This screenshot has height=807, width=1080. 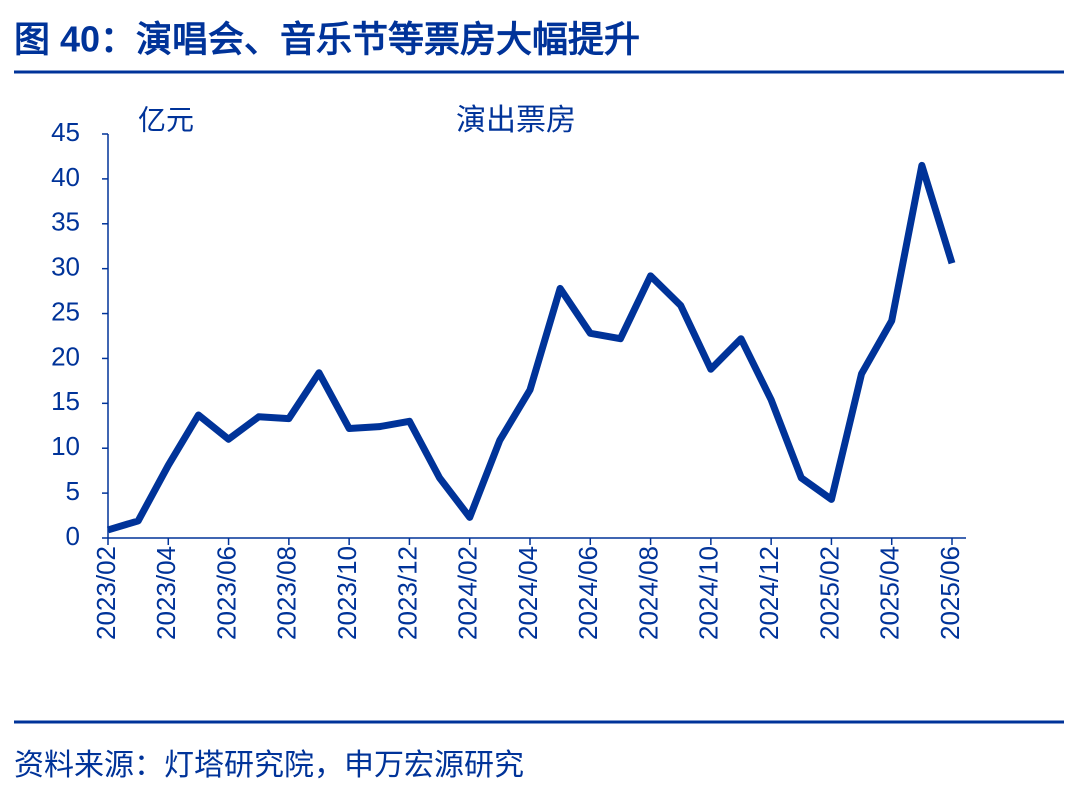 What do you see at coordinates (516, 120) in the screenshot?
I see `chart-title: 演出票房` at bounding box center [516, 120].